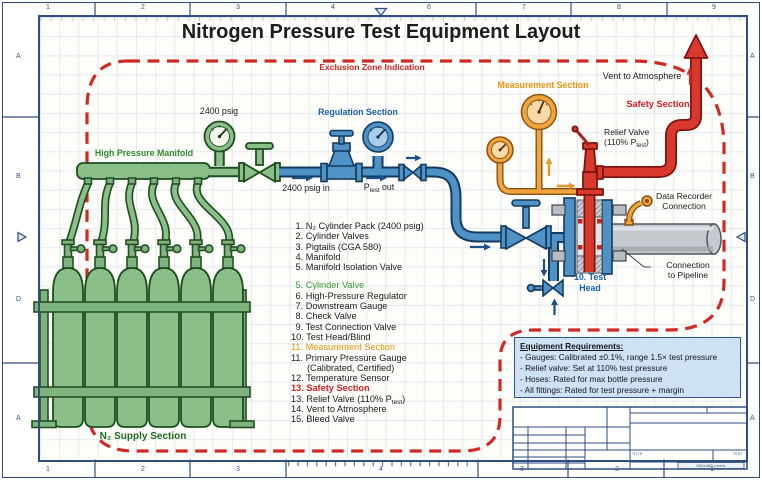  What do you see at coordinates (330, 285) in the screenshot?
I see `legend-item-cylinder-valve: 5. Cylinder Valve` at bounding box center [330, 285].